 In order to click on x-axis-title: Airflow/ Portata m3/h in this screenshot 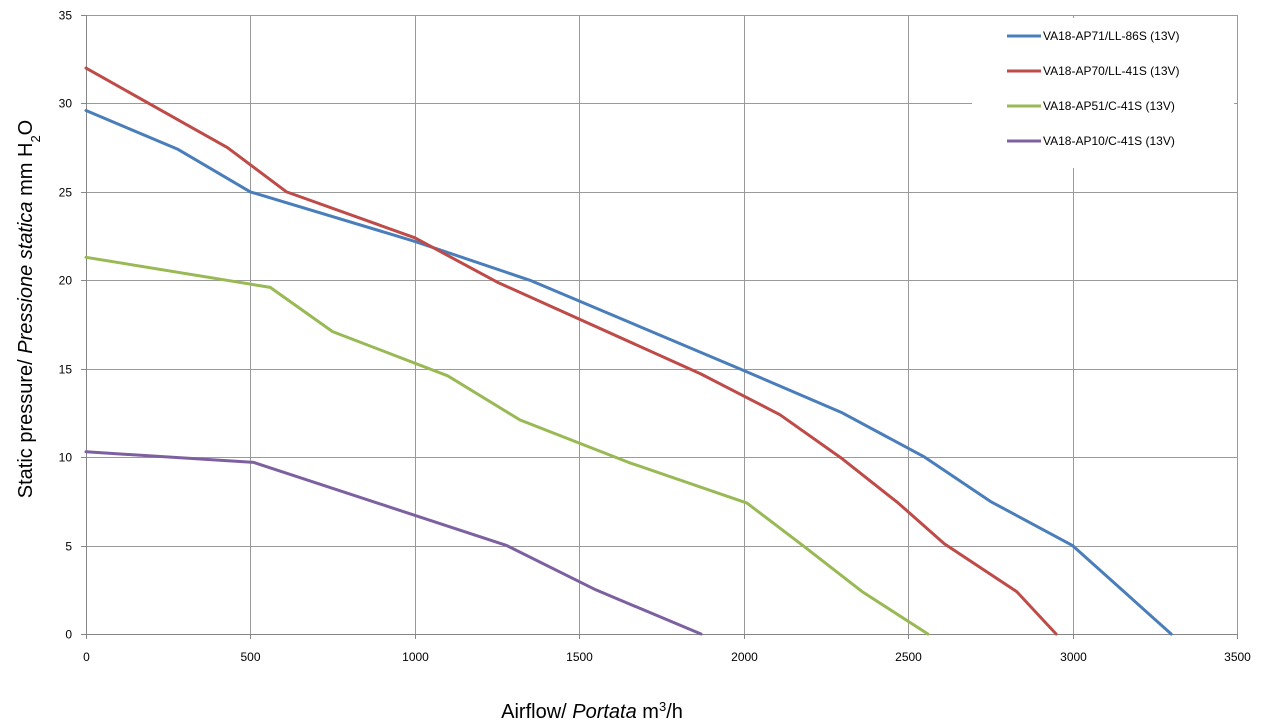, I will do `click(592, 711)`.